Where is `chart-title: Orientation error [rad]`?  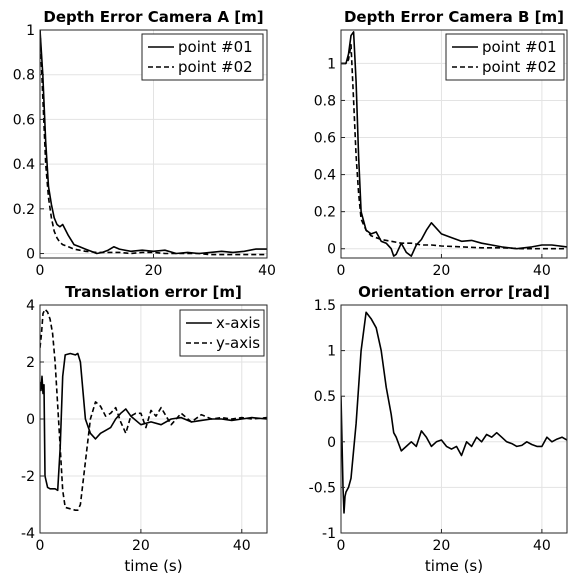 chart-title: Orientation error [rad] is located at coordinates (454, 292).